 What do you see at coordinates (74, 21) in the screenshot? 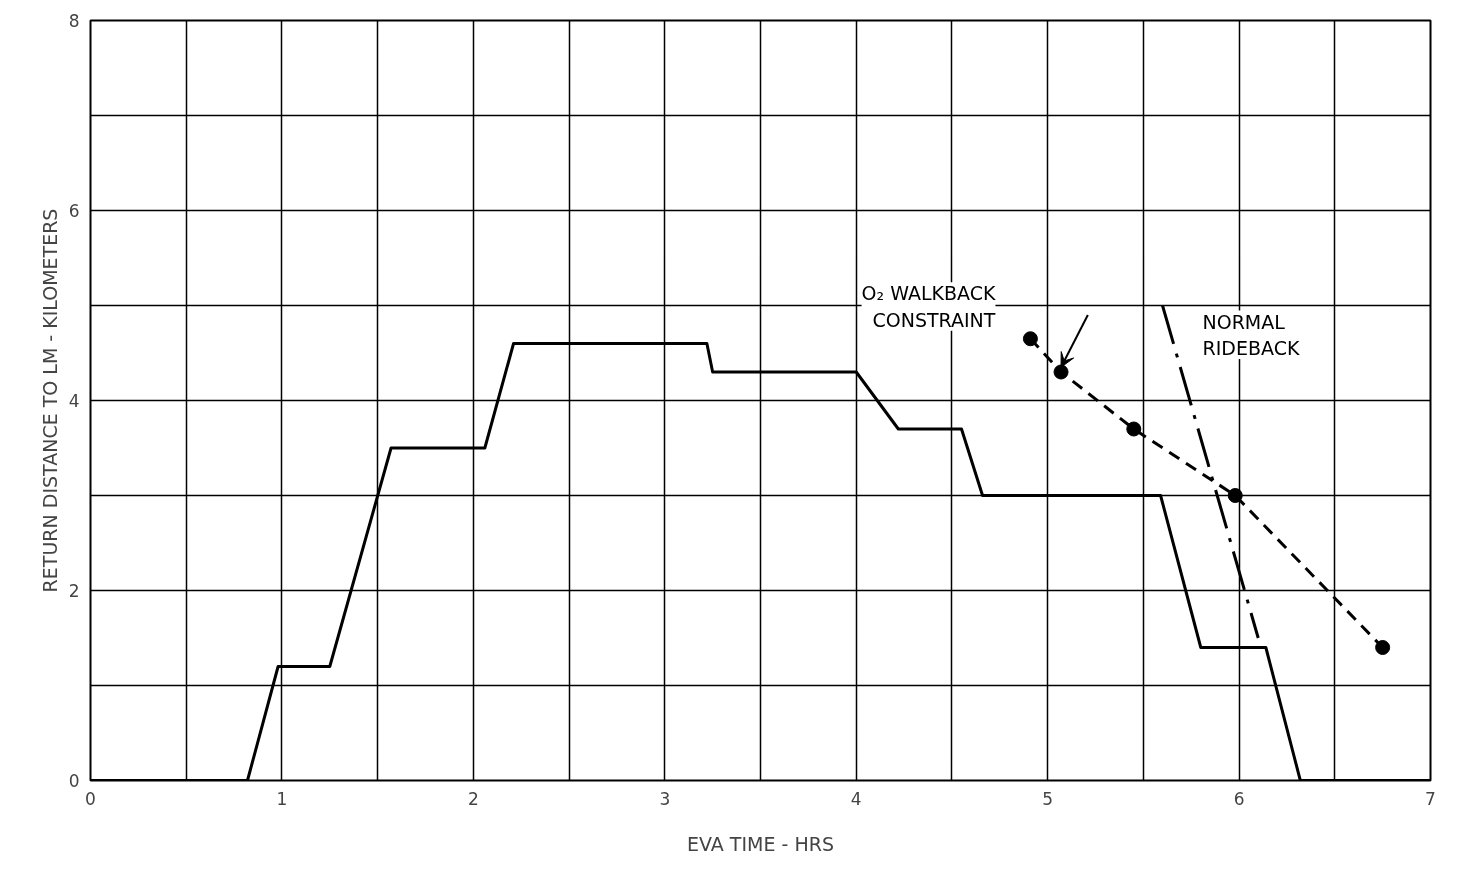
I see `y-tick-label: 8` at bounding box center [74, 21].